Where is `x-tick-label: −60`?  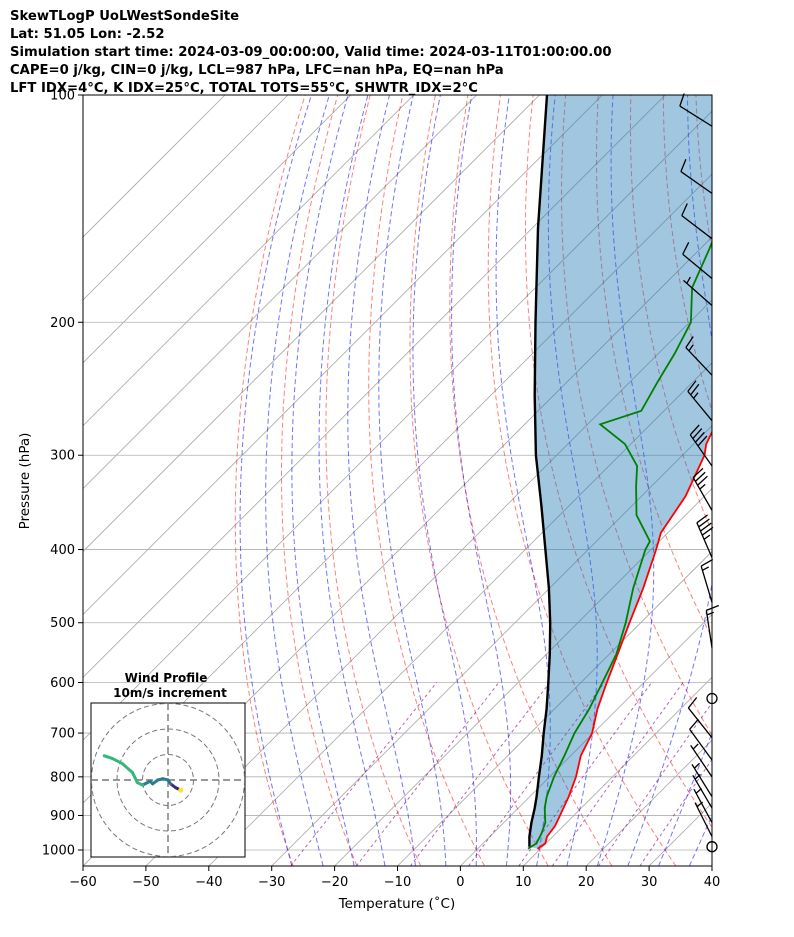 x-tick-label: −60 is located at coordinates (82, 882).